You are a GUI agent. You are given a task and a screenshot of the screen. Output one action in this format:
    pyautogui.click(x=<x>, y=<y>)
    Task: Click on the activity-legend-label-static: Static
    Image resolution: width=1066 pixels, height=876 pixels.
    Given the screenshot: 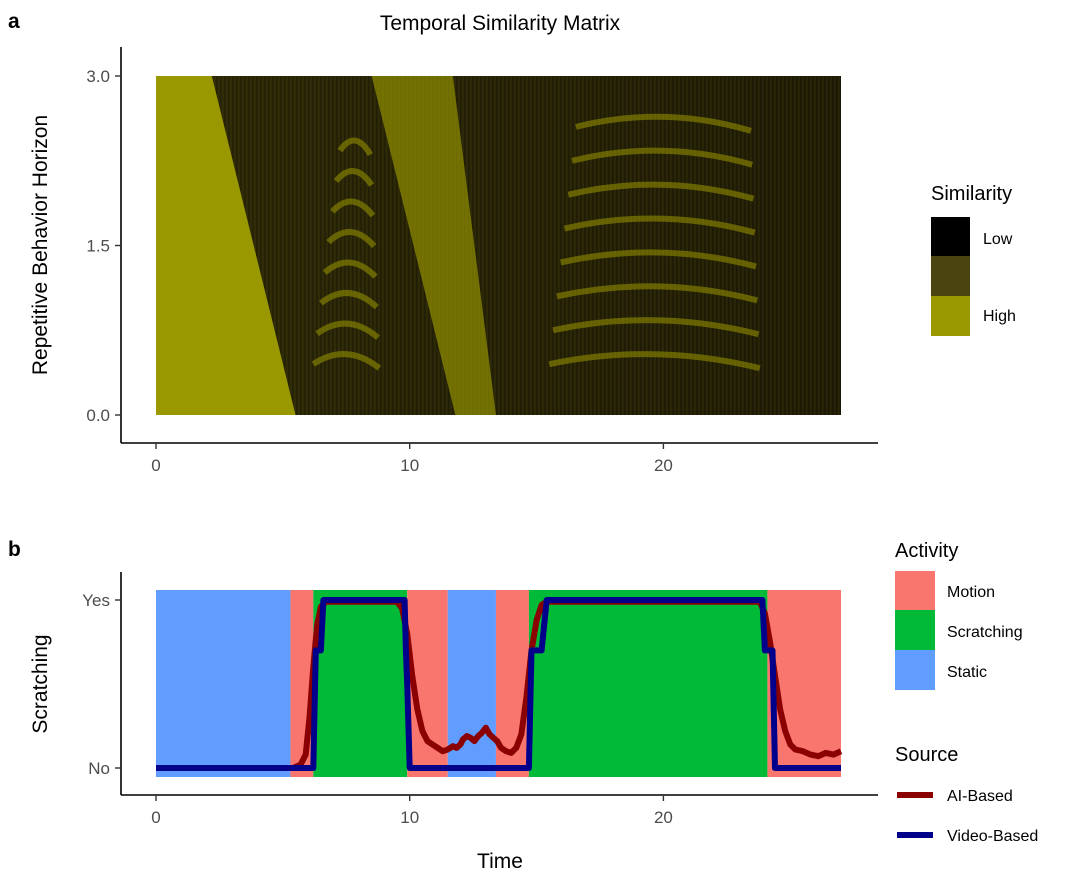 What is the action you would take?
    pyautogui.click(x=967, y=672)
    